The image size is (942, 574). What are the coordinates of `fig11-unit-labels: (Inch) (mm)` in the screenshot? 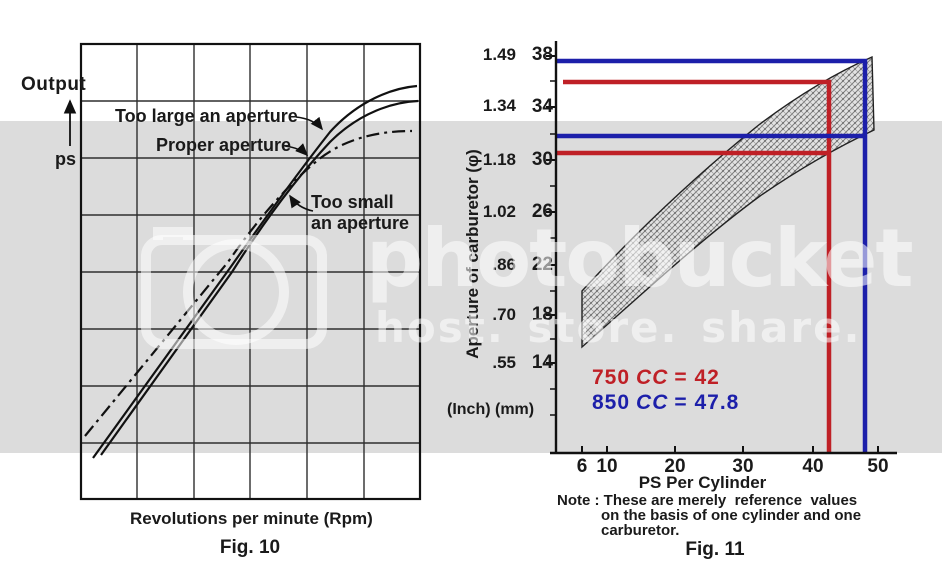 It's located at (491, 409).